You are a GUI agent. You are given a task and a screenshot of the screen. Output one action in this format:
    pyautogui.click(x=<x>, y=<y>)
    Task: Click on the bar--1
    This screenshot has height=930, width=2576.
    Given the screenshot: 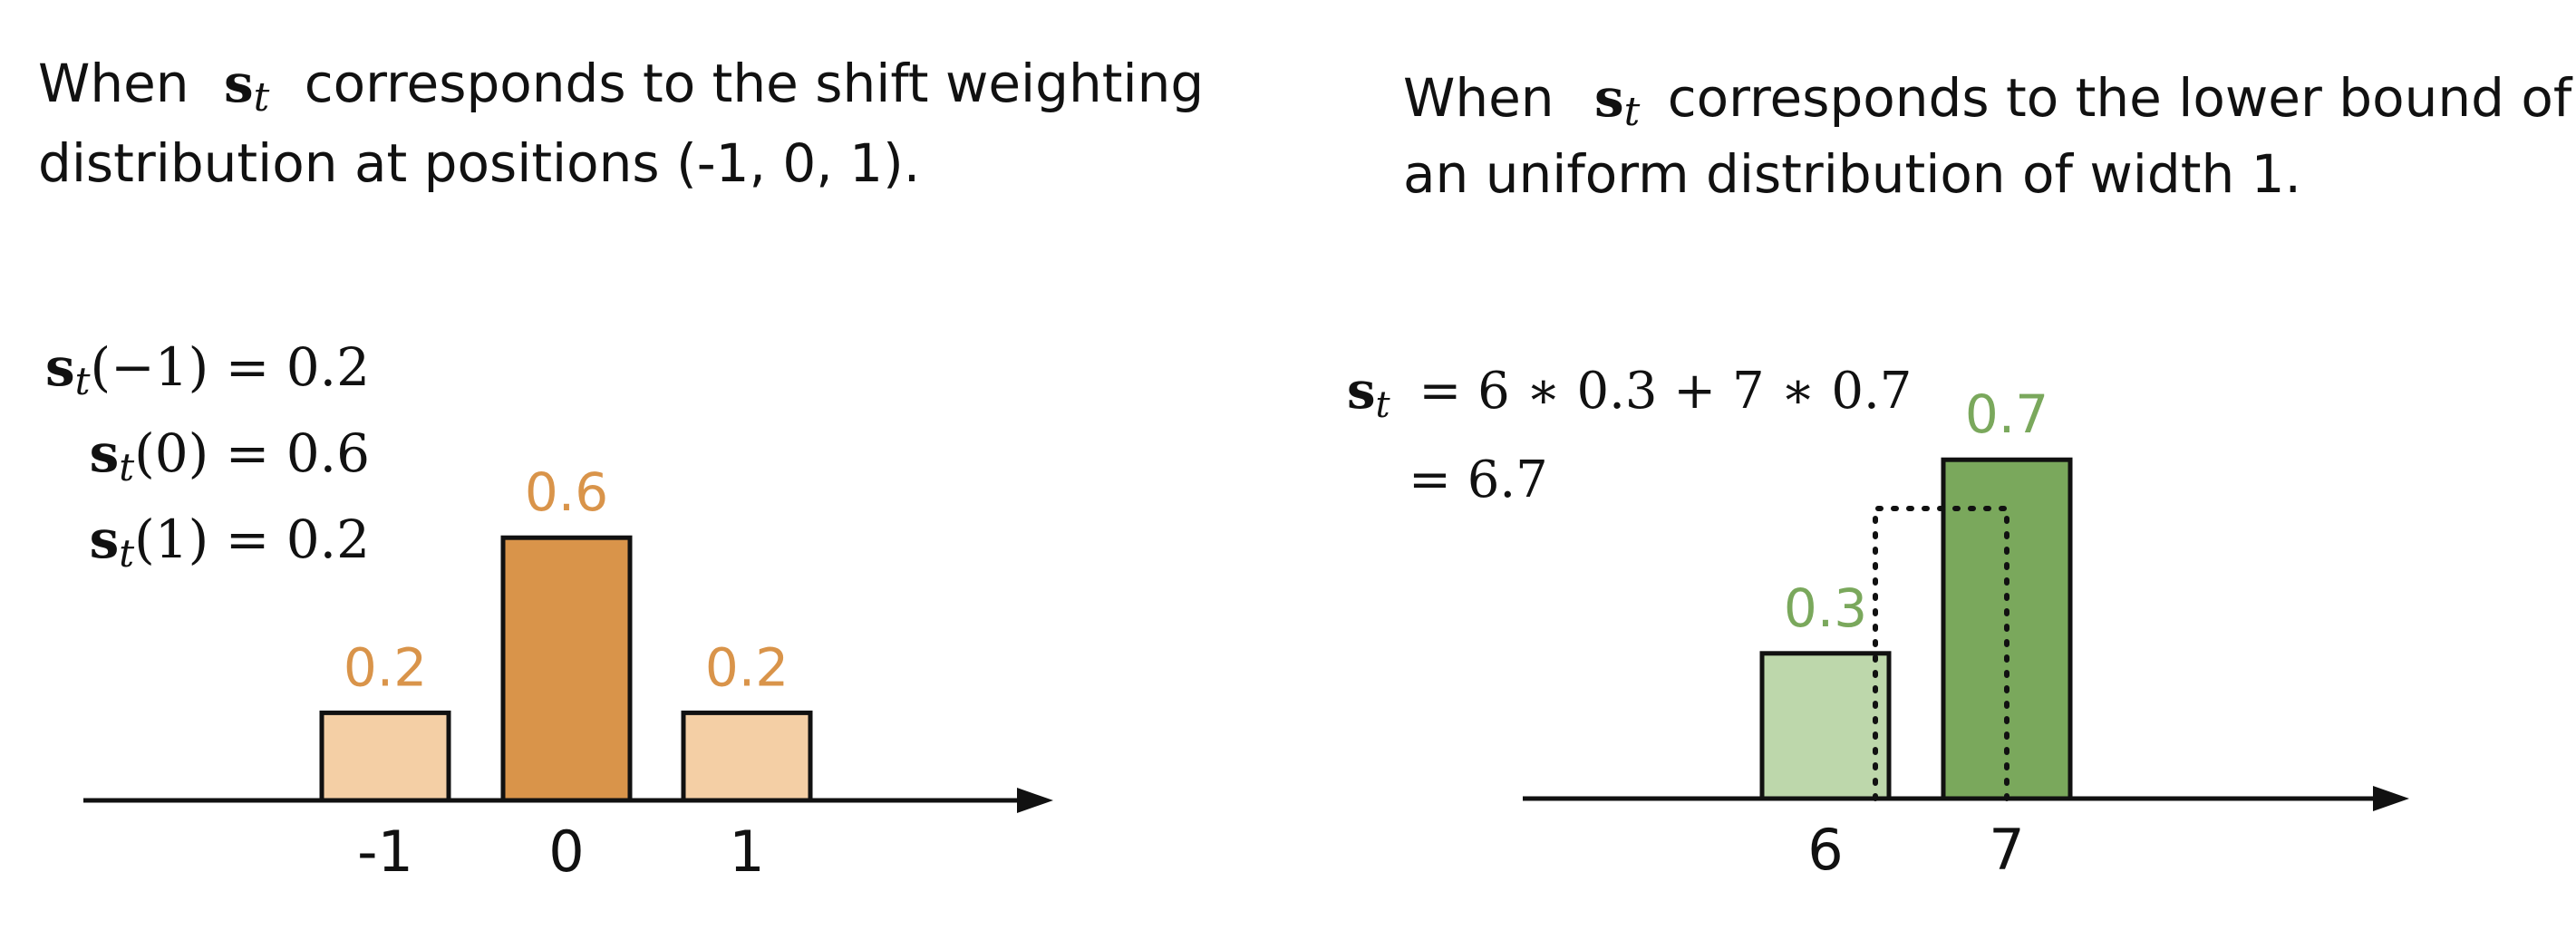 What is the action you would take?
    pyautogui.click(x=385, y=756)
    